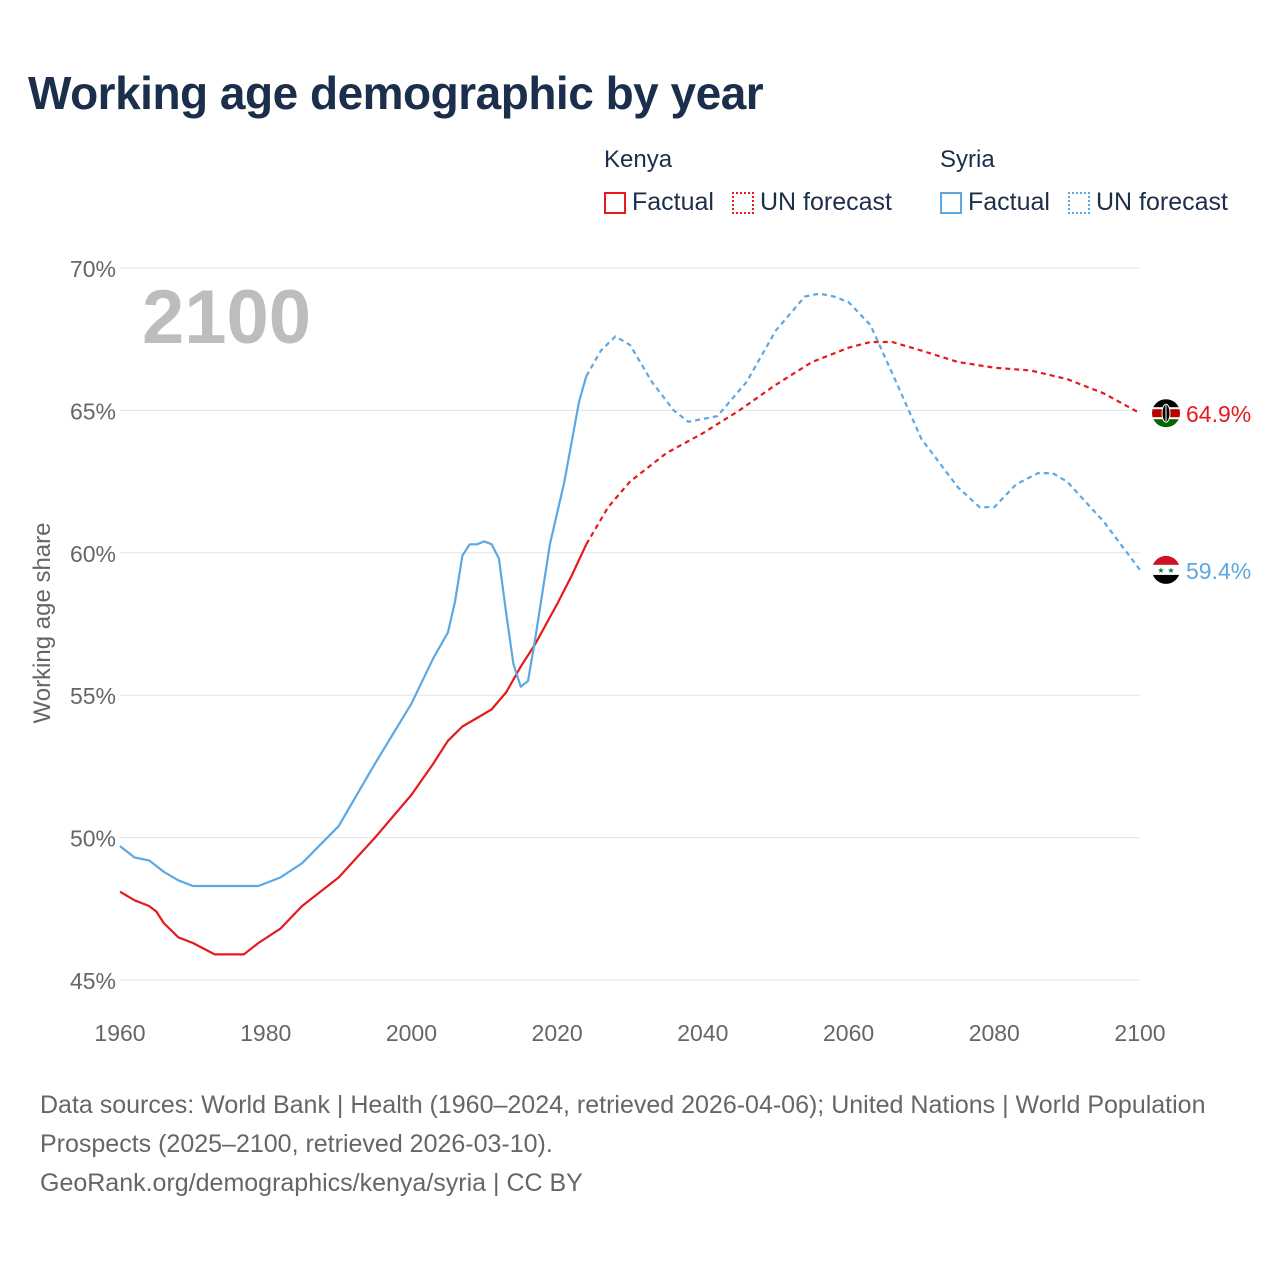 Image resolution: width=1280 pixels, height=1280 pixels. What do you see at coordinates (93, 554) in the screenshot?
I see `y-tick-label: 60%` at bounding box center [93, 554].